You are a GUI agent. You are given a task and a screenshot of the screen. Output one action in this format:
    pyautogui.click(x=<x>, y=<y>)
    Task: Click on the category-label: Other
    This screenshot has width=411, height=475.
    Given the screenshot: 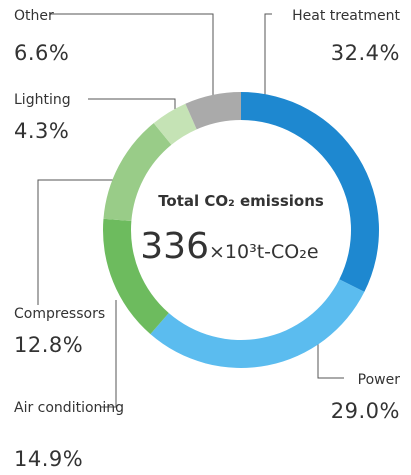 What is the action you would take?
    pyautogui.click(x=34, y=16)
    